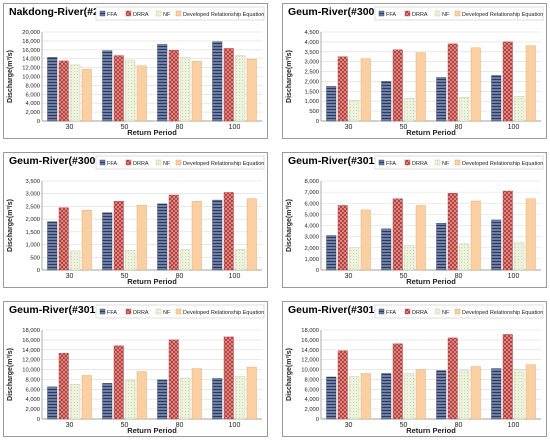 This screenshot has height=444, width=550. I want to click on y-tick-label: 8,000, so click(311, 380).